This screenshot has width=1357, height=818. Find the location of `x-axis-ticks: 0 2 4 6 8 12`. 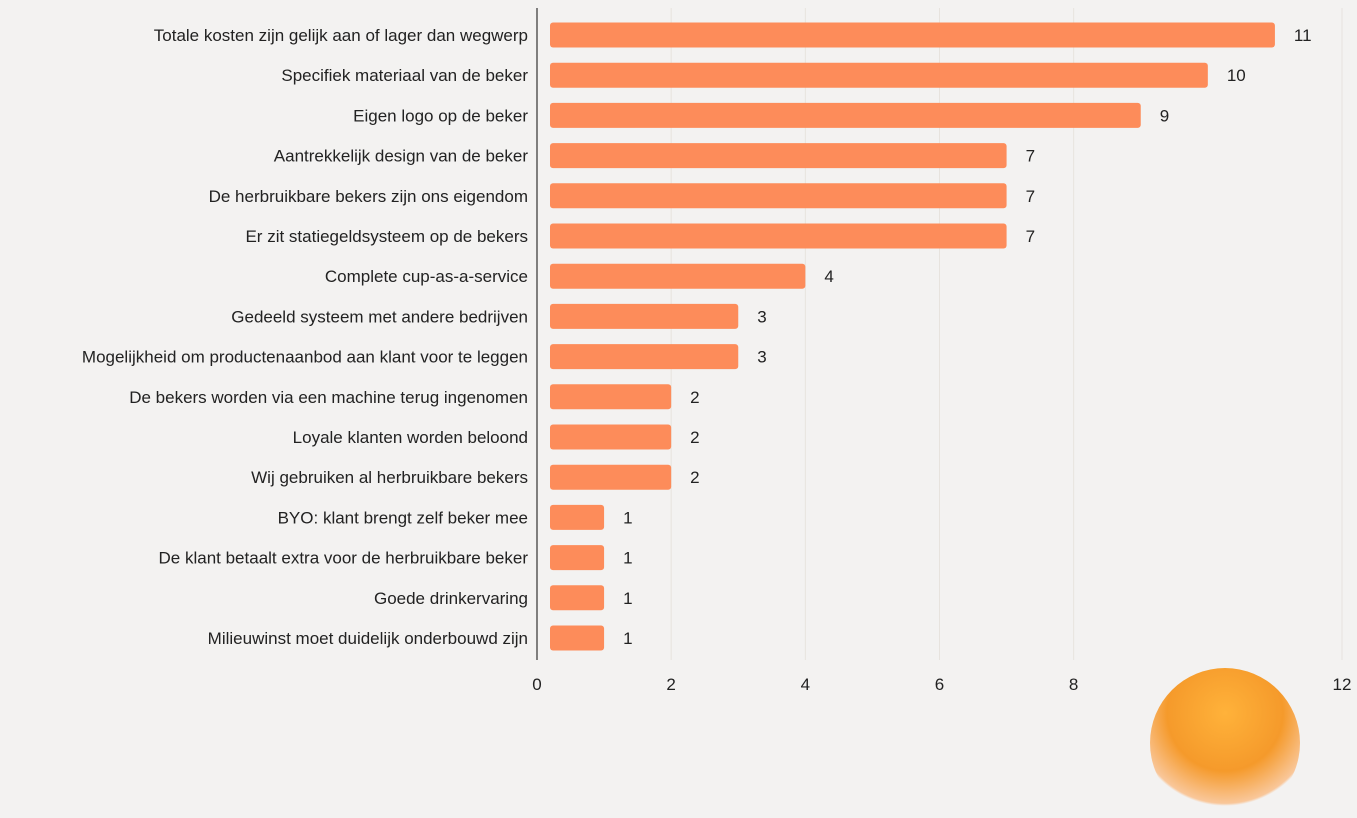

x-axis-ticks: 0 2 4 6 8 12 is located at coordinates (941, 684).